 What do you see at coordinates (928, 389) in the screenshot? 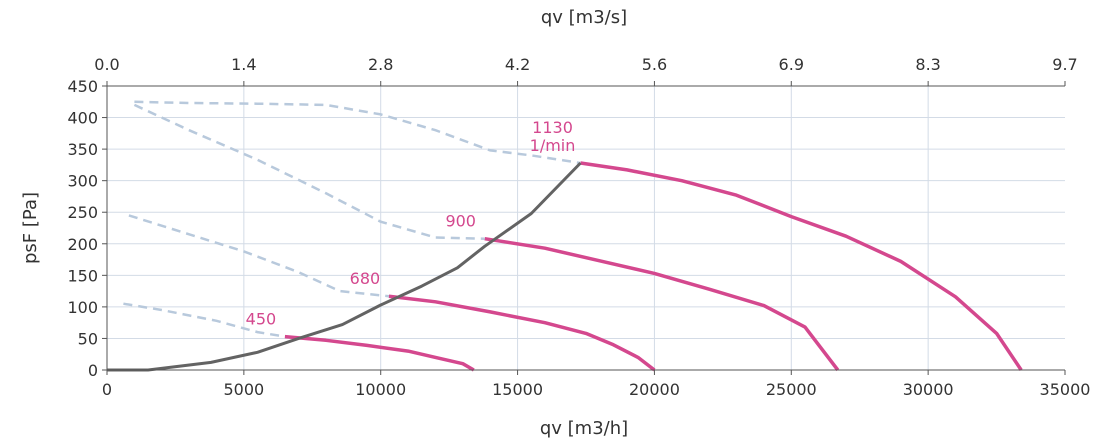
I see `x-tick-label: 30000` at bounding box center [928, 389].